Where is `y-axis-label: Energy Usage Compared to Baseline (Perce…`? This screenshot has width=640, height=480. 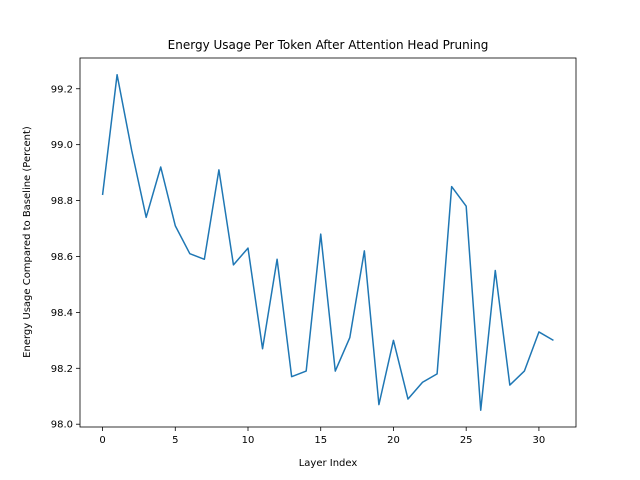
y-axis-label: Energy Usage Compared to Baseline (Perce… is located at coordinates (27, 242).